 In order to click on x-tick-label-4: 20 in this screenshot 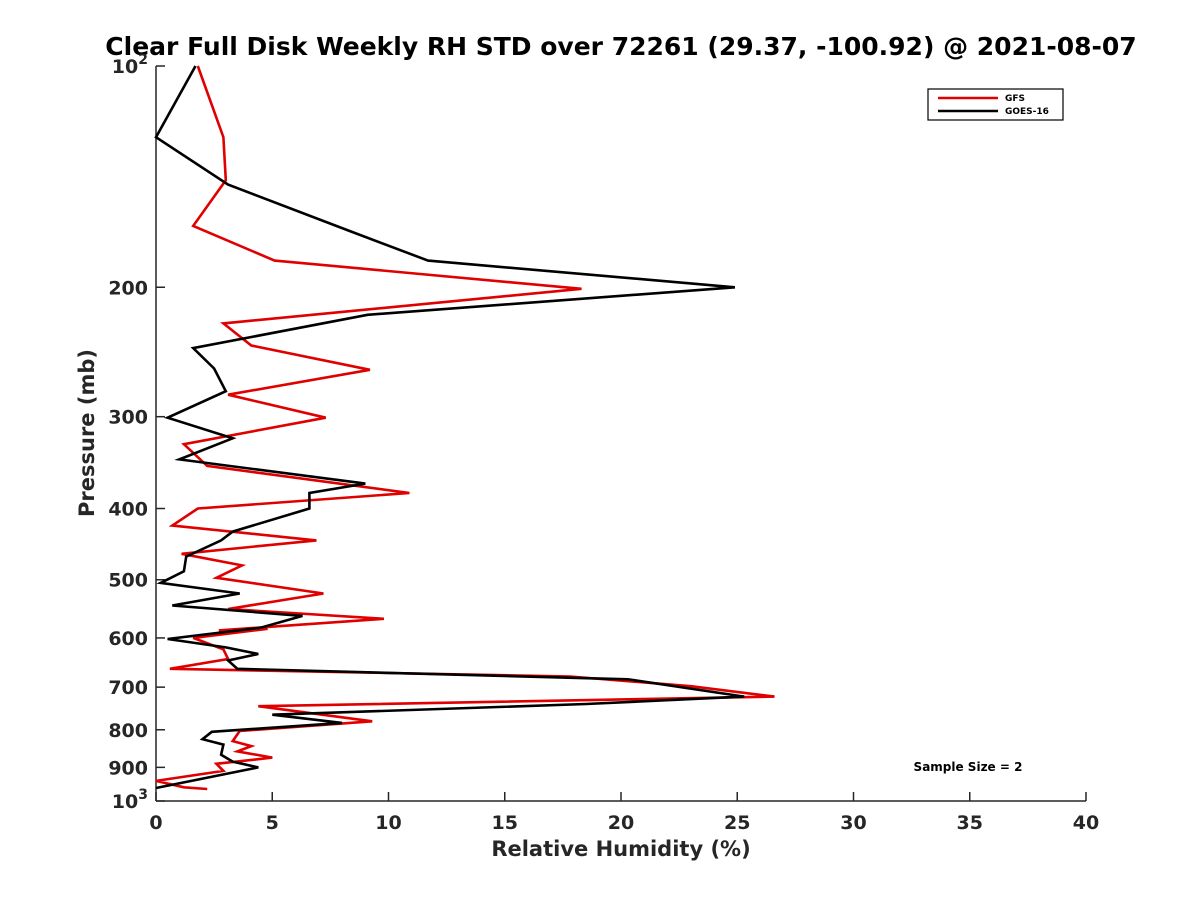, I will do `click(621, 823)`.